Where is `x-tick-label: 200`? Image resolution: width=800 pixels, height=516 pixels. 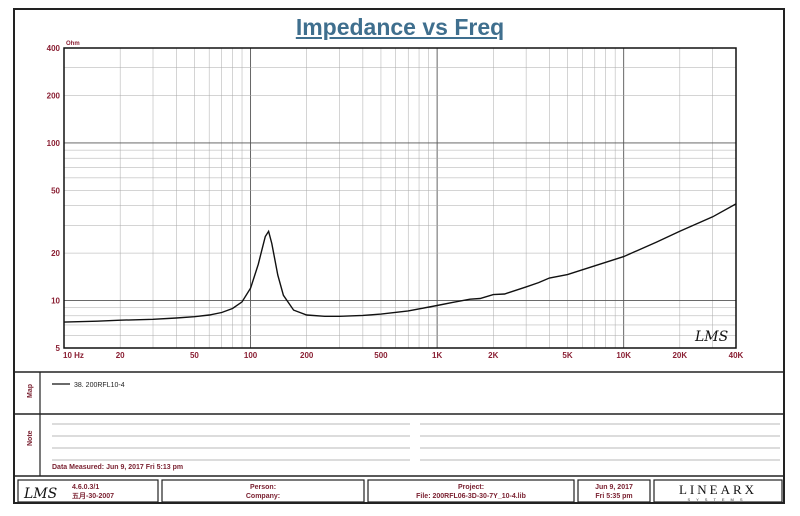
x-tick-label: 200 is located at coordinates (307, 355).